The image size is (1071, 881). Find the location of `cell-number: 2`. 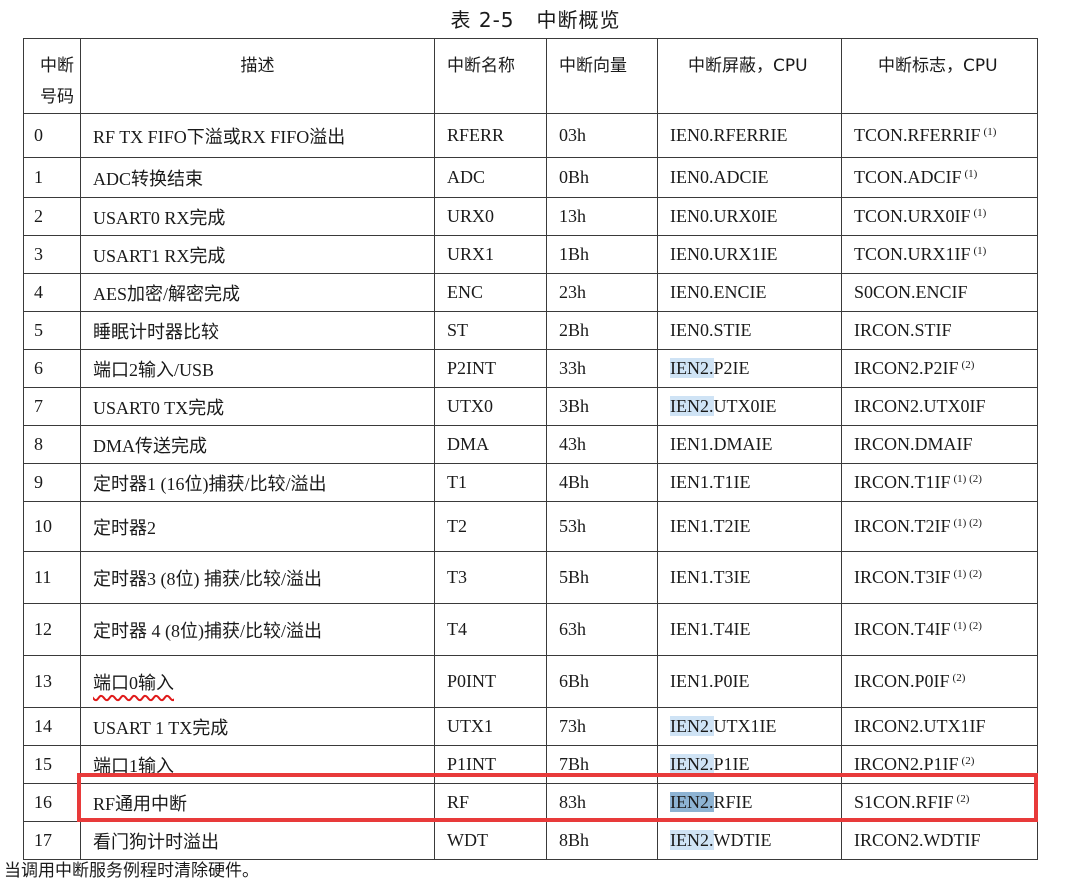

cell-number: 2 is located at coordinates (52, 216).